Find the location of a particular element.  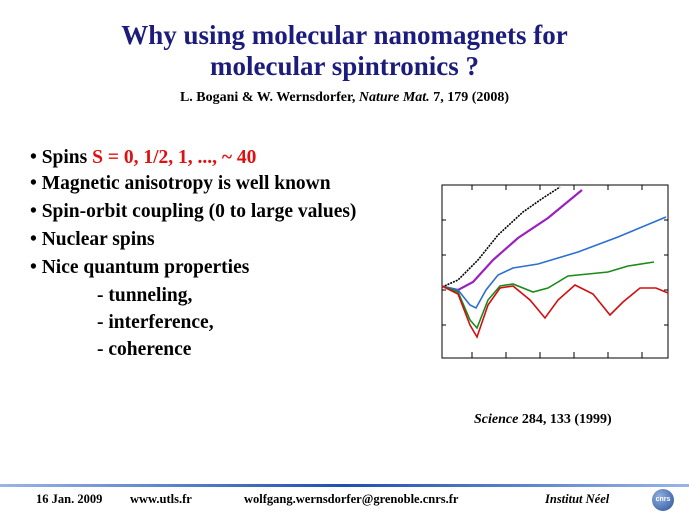

footer-date: 16 Jan. 2009 is located at coordinates (69, 499).